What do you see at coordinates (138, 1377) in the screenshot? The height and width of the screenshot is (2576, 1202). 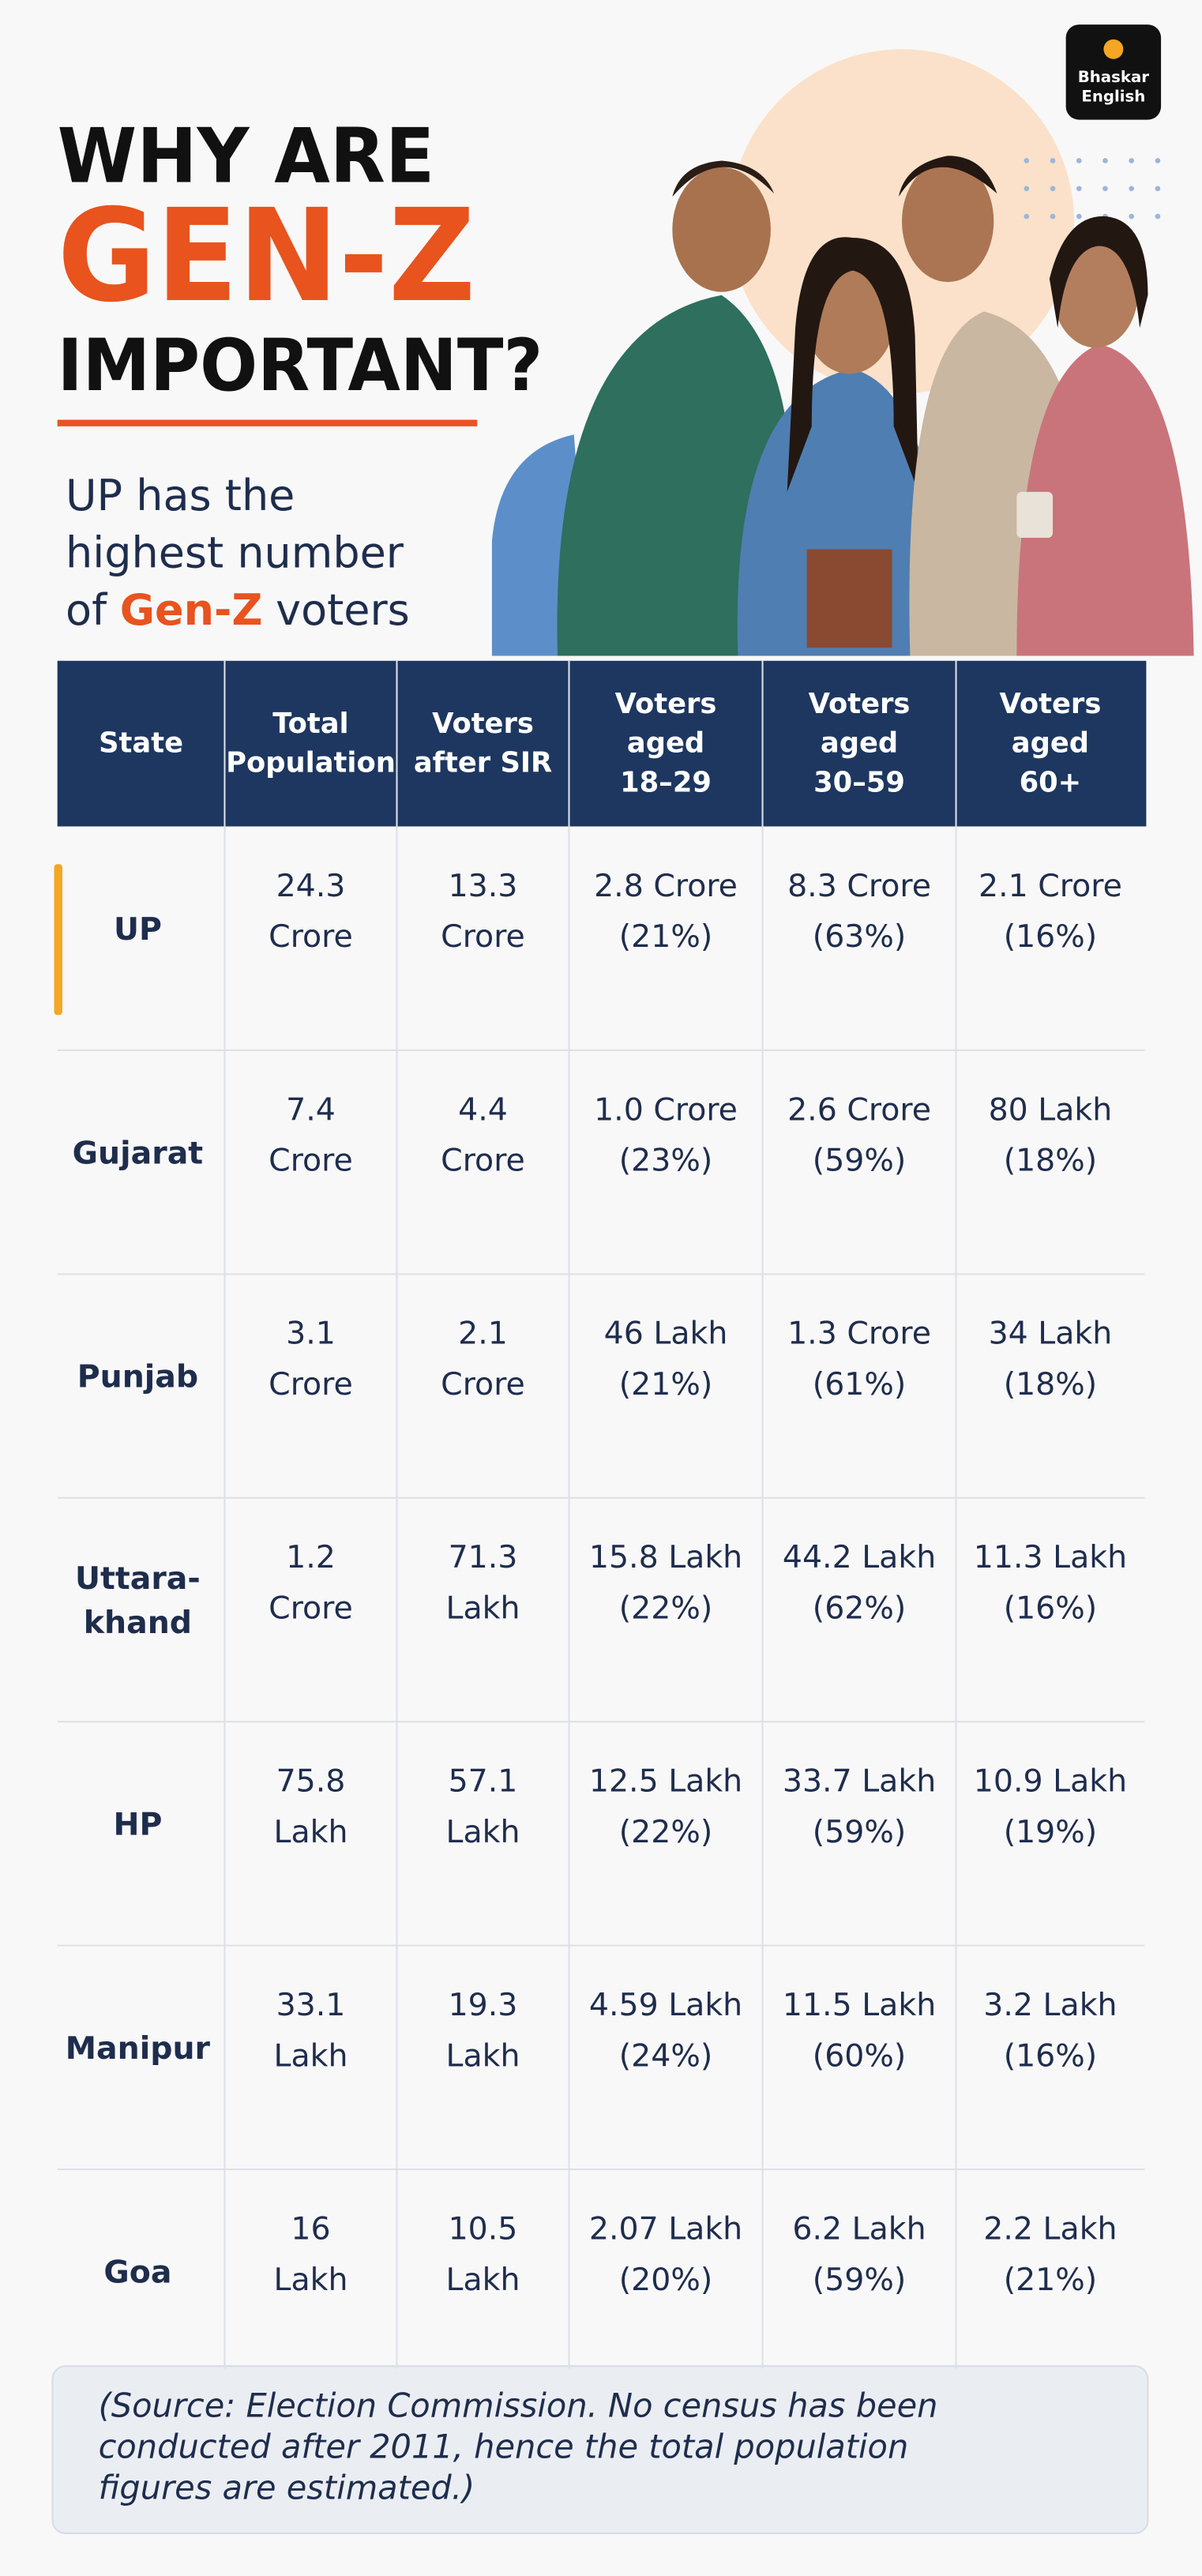 I see `state-name: Punjab` at bounding box center [138, 1377].